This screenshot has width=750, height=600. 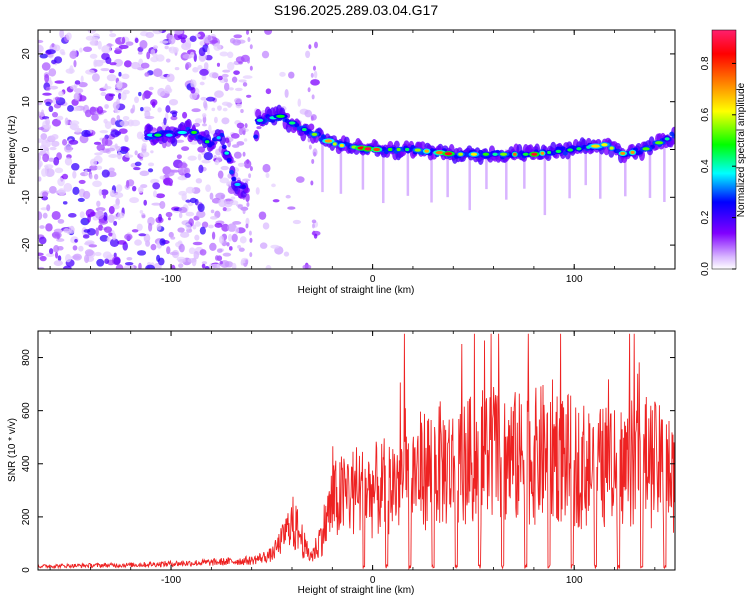 I want to click on top-y-tick-label: -20, so click(x=26, y=244).